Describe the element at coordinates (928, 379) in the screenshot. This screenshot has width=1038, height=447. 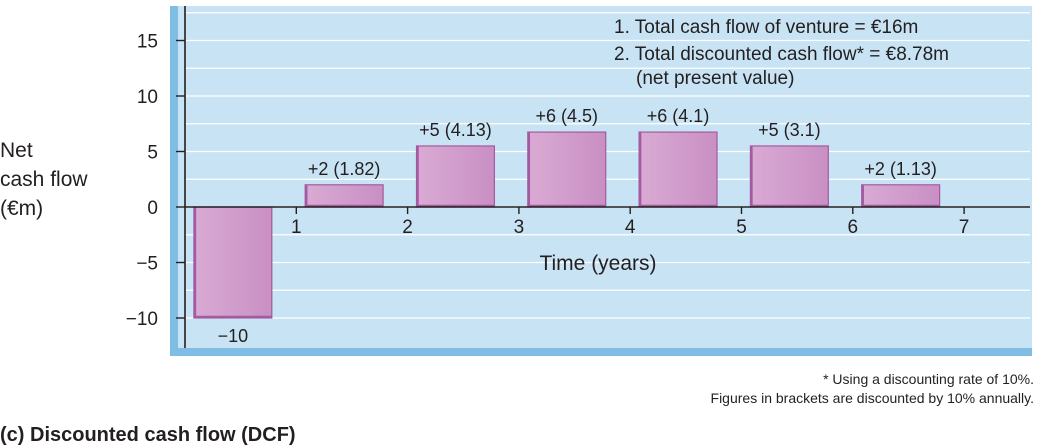
I see `footnote-rate: * Using a discounting rate of 10%.` at that location.